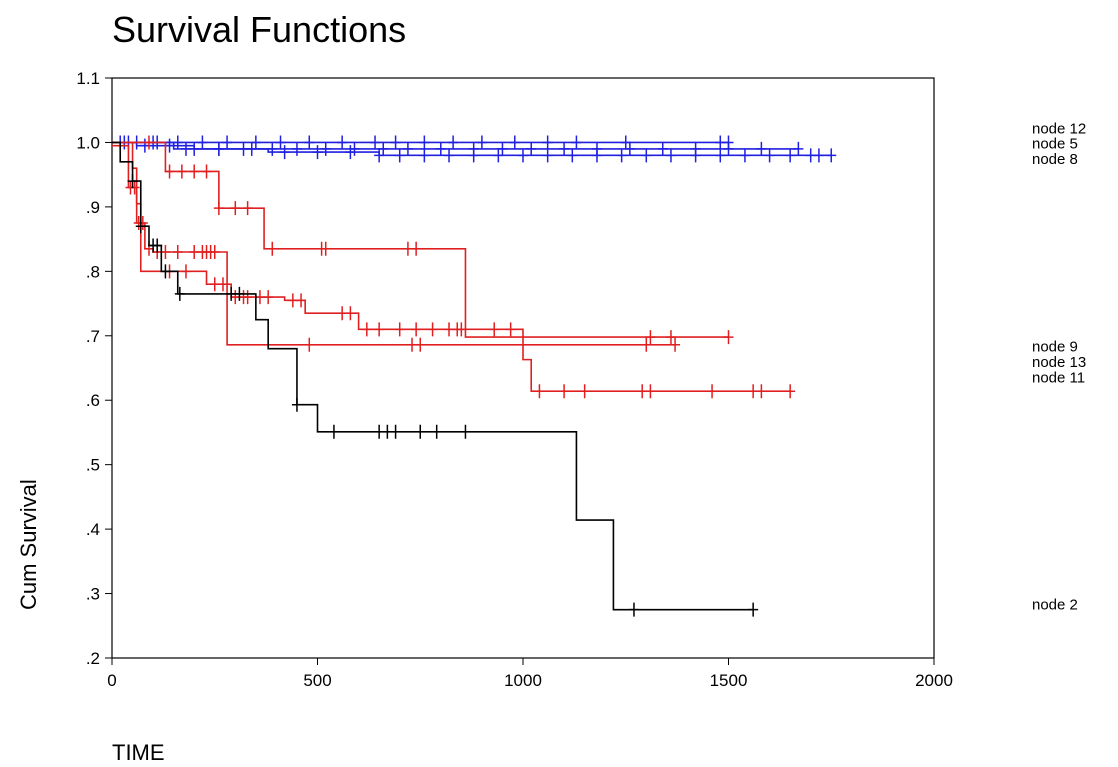 The height and width of the screenshot is (767, 1118). What do you see at coordinates (1055, 605) in the screenshot?
I see `legend-entry: node 2` at bounding box center [1055, 605].